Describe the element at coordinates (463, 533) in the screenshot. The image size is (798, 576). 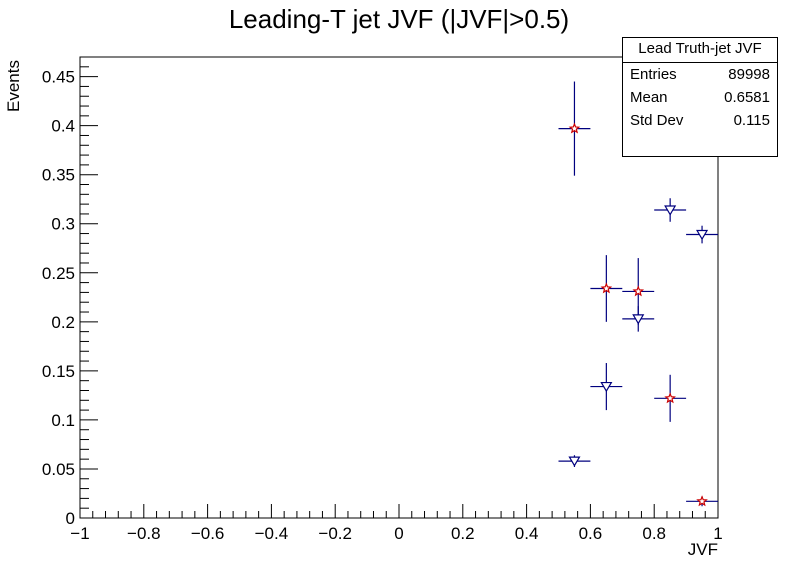
I see `x-tick-label: 0.2` at that location.